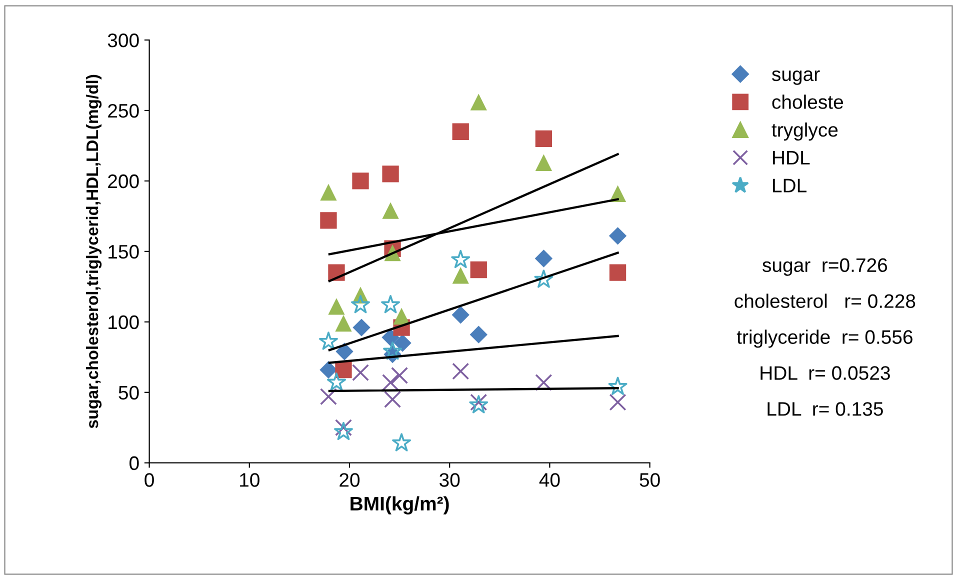  What do you see at coordinates (825, 301) in the screenshot?
I see `text: cholesterol r= 0.228` at bounding box center [825, 301].